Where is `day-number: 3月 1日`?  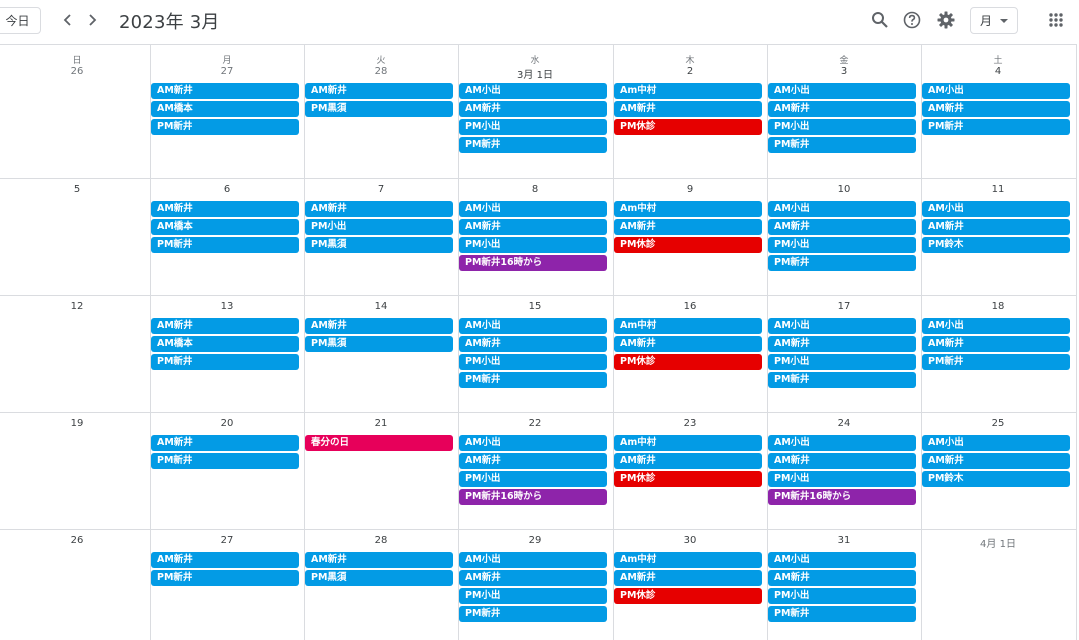 day-number: 3月 1日 is located at coordinates (535, 75).